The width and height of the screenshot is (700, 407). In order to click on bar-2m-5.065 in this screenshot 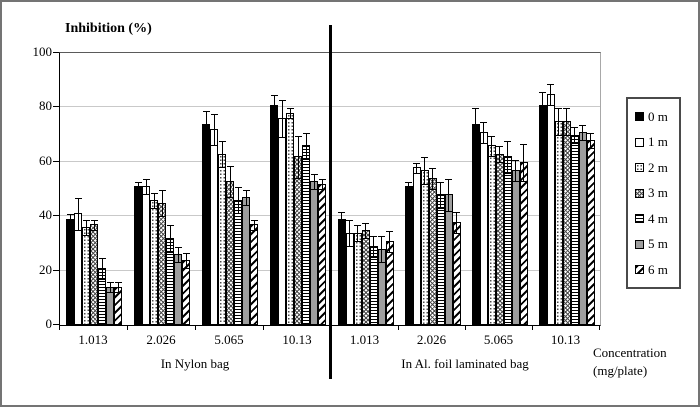, I will do `click(491, 230)`.